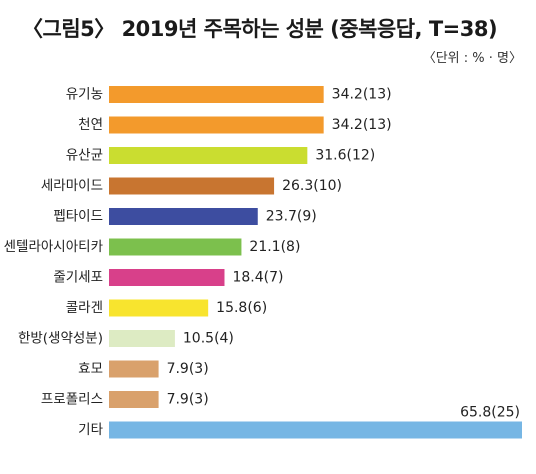  I want to click on value-label-7: 18.4(7), so click(257, 278).